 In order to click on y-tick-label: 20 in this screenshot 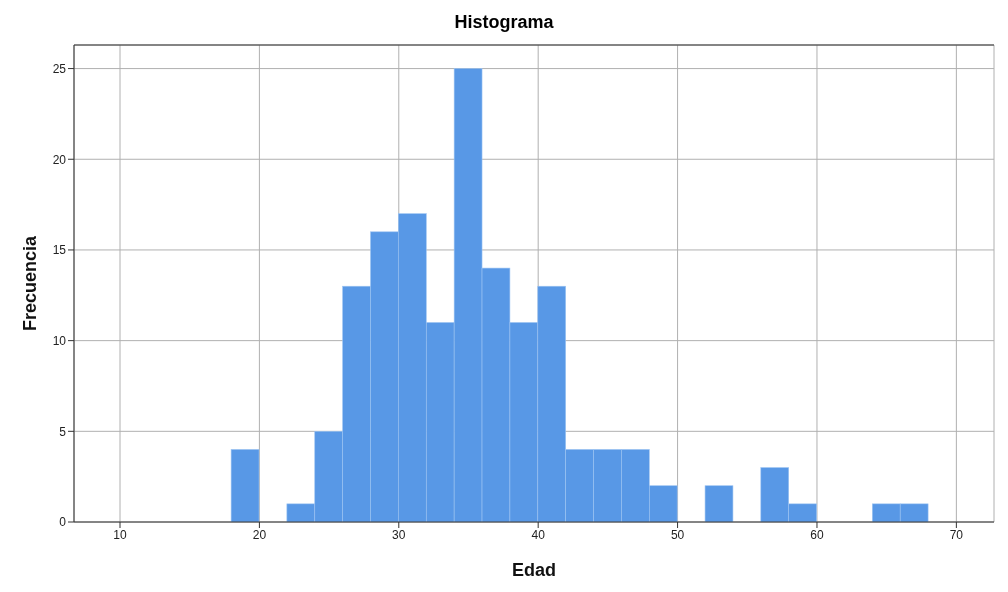, I will do `click(59, 159)`.